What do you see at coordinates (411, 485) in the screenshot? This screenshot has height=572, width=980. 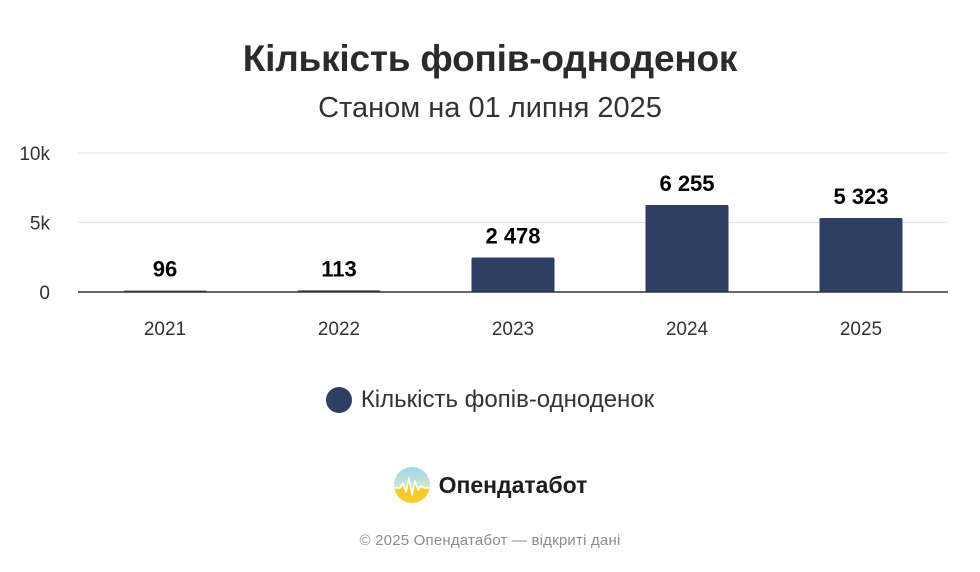 I see `opendatabot-logo-icon` at bounding box center [411, 485].